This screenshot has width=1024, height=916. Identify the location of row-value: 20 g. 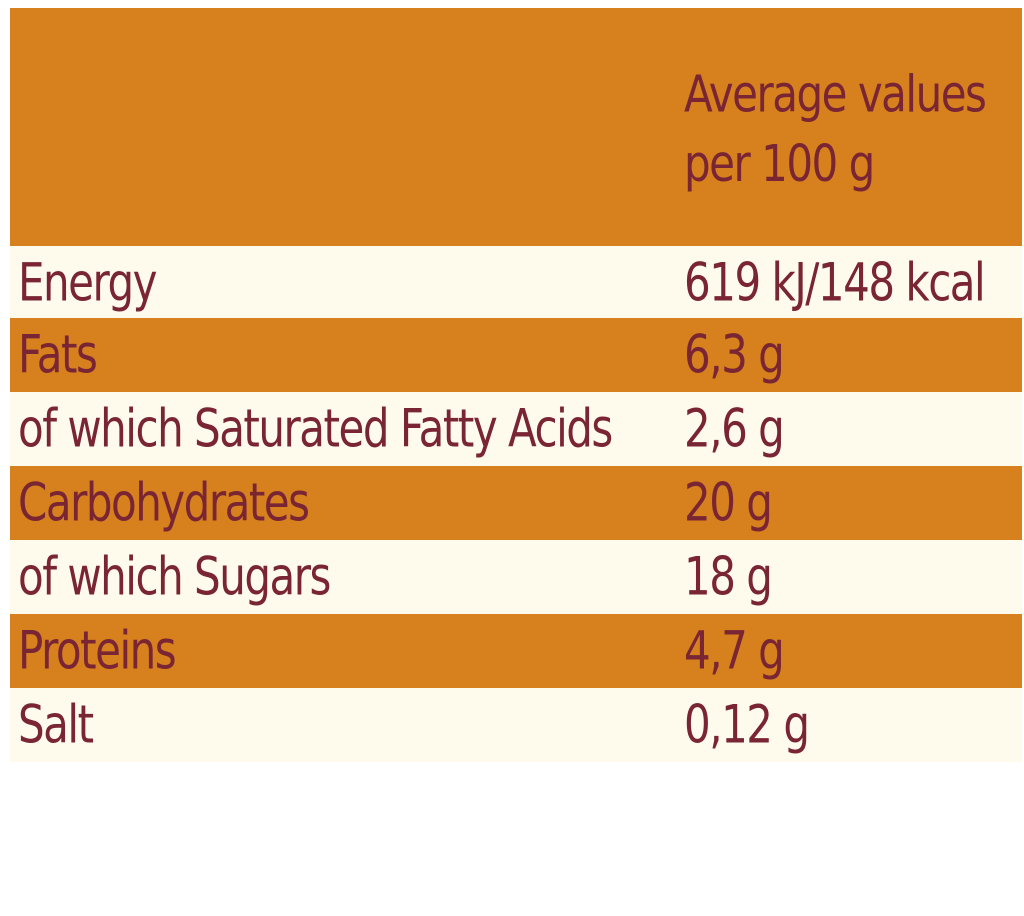
(728, 502).